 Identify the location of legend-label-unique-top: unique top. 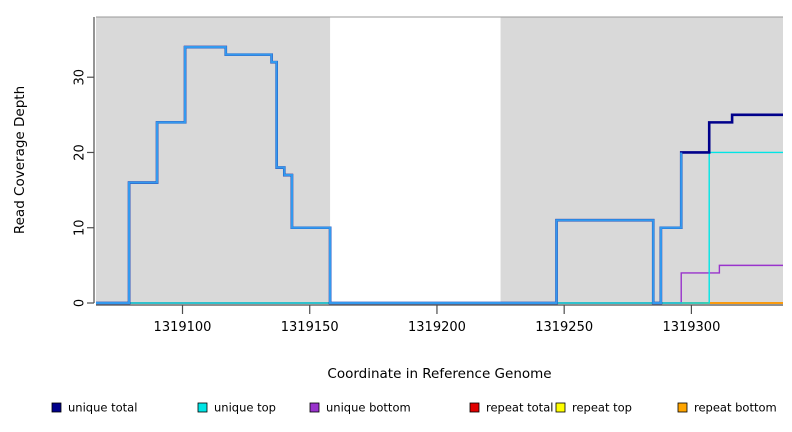
(245, 408).